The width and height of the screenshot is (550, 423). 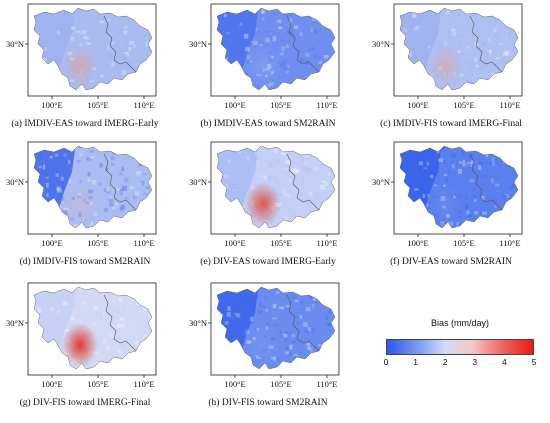 What do you see at coordinates (460, 363) in the screenshot?
I see `colorbar-ticks: 0 1 2 3 4 5` at bounding box center [460, 363].